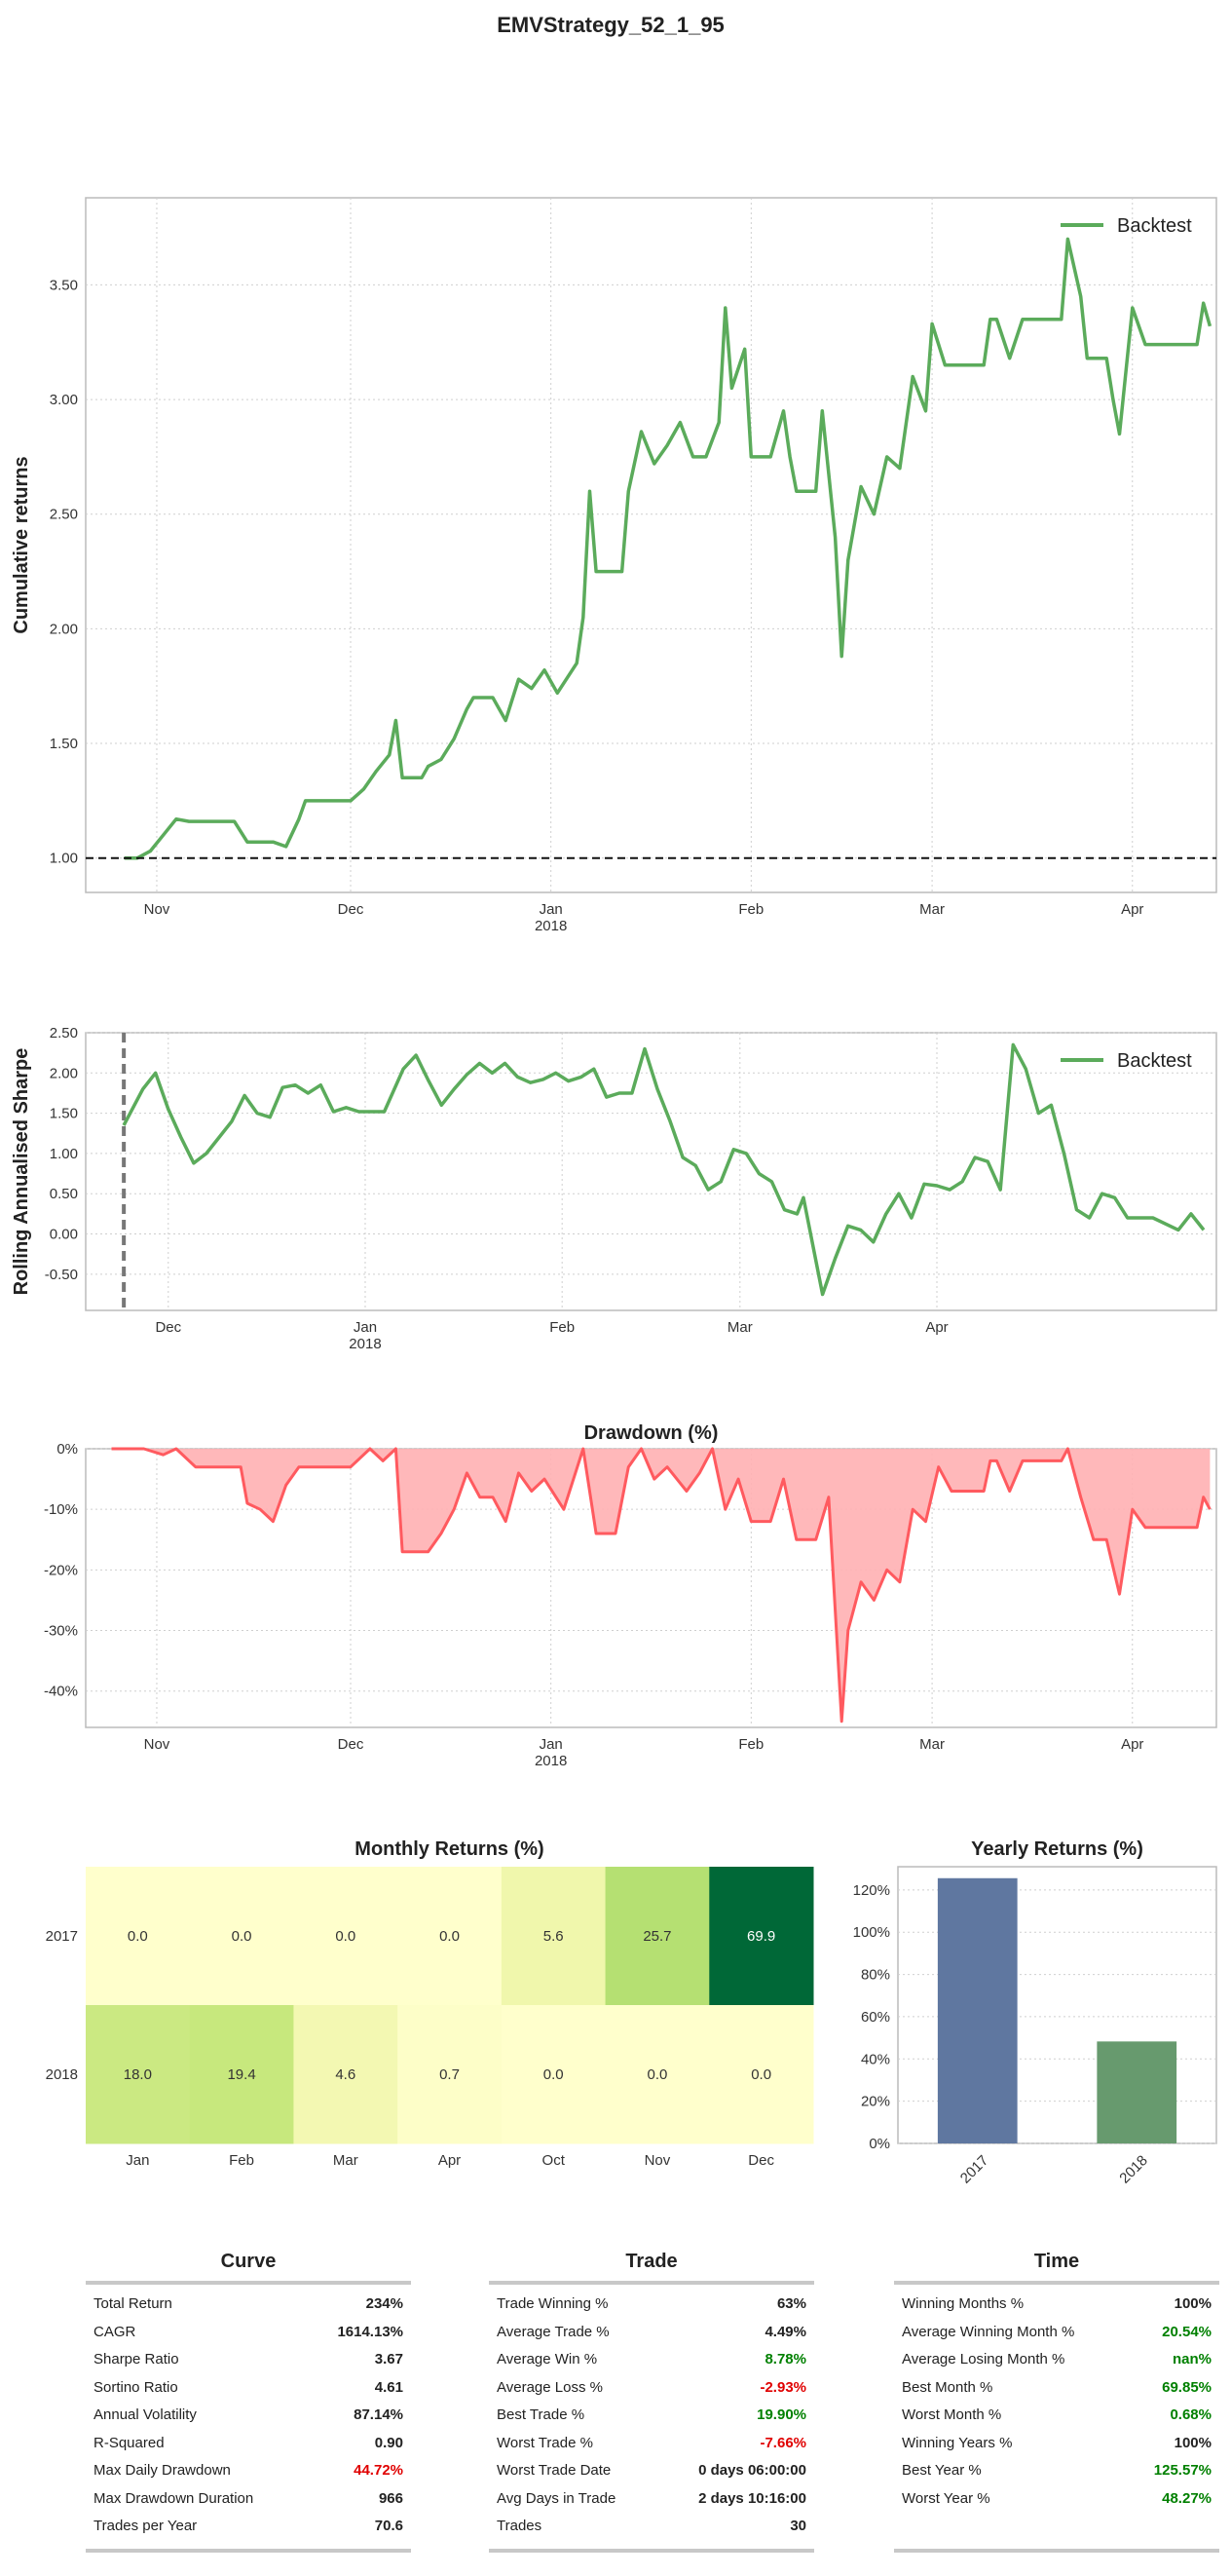 This screenshot has width=1231, height=2576. Describe the element at coordinates (168, 1327) in the screenshot. I see `rolling_sharpe-x-tick: Dec` at that location.